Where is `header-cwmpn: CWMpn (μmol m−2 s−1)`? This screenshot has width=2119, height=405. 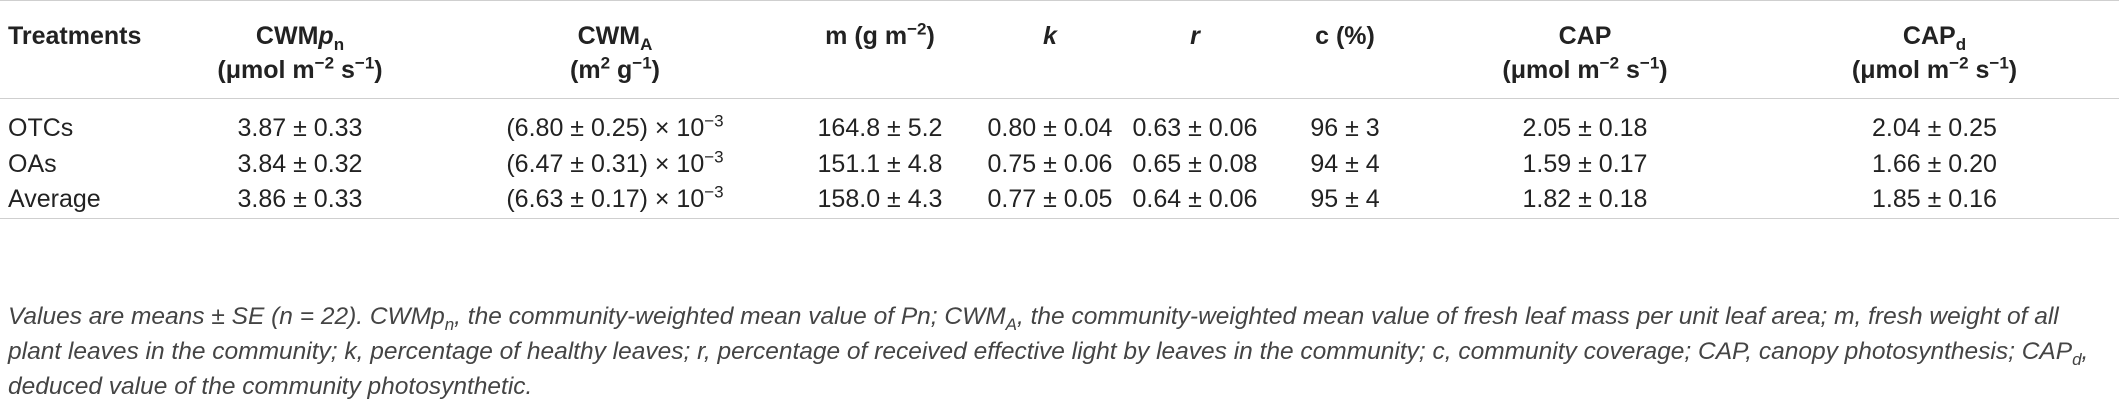 header-cwmpn: CWMpn (μmol m−2 s−1) is located at coordinates (300, 49).